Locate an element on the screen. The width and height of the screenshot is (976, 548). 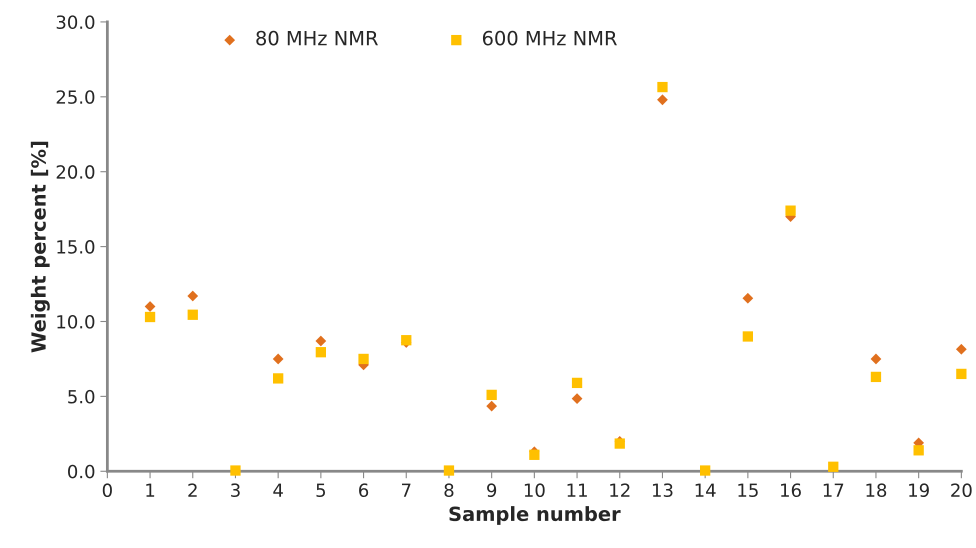
y-tick-label: 0.0 is located at coordinates (81, 471).